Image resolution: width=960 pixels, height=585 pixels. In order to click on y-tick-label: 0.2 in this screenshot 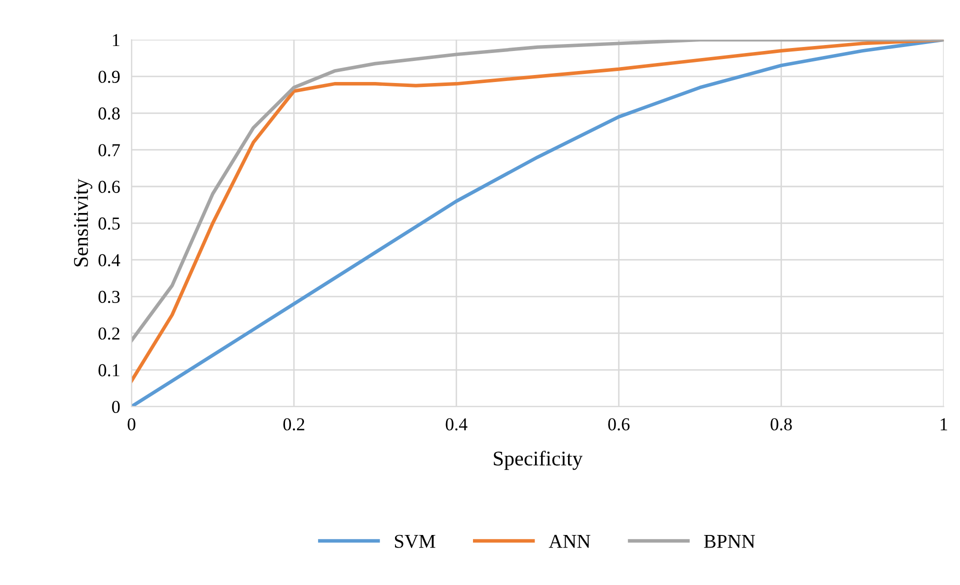, I will do `click(109, 333)`.